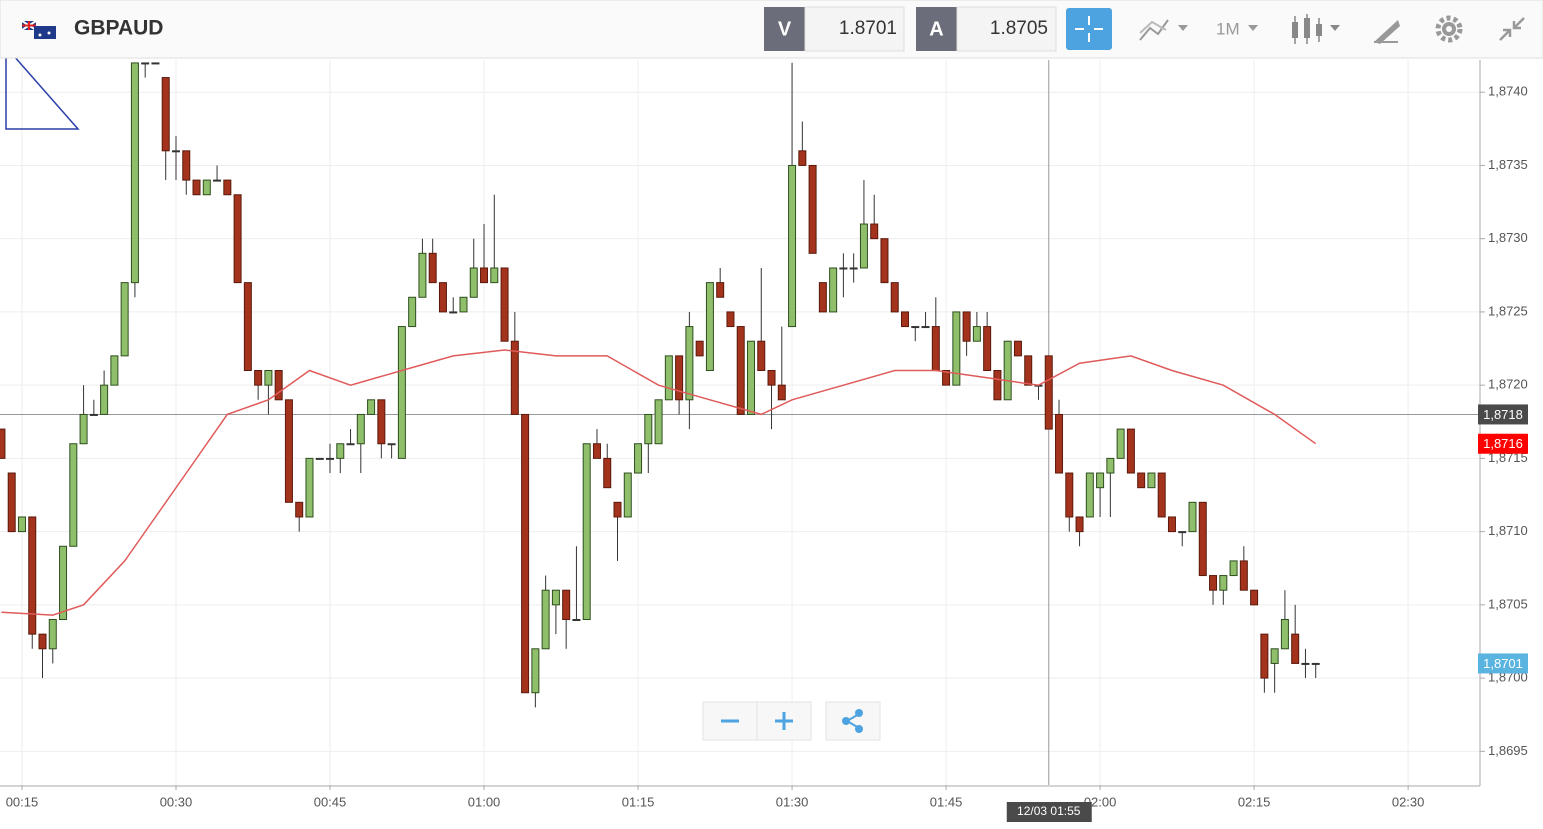 The width and height of the screenshot is (1543, 829). I want to click on flag, so click(38, 29).